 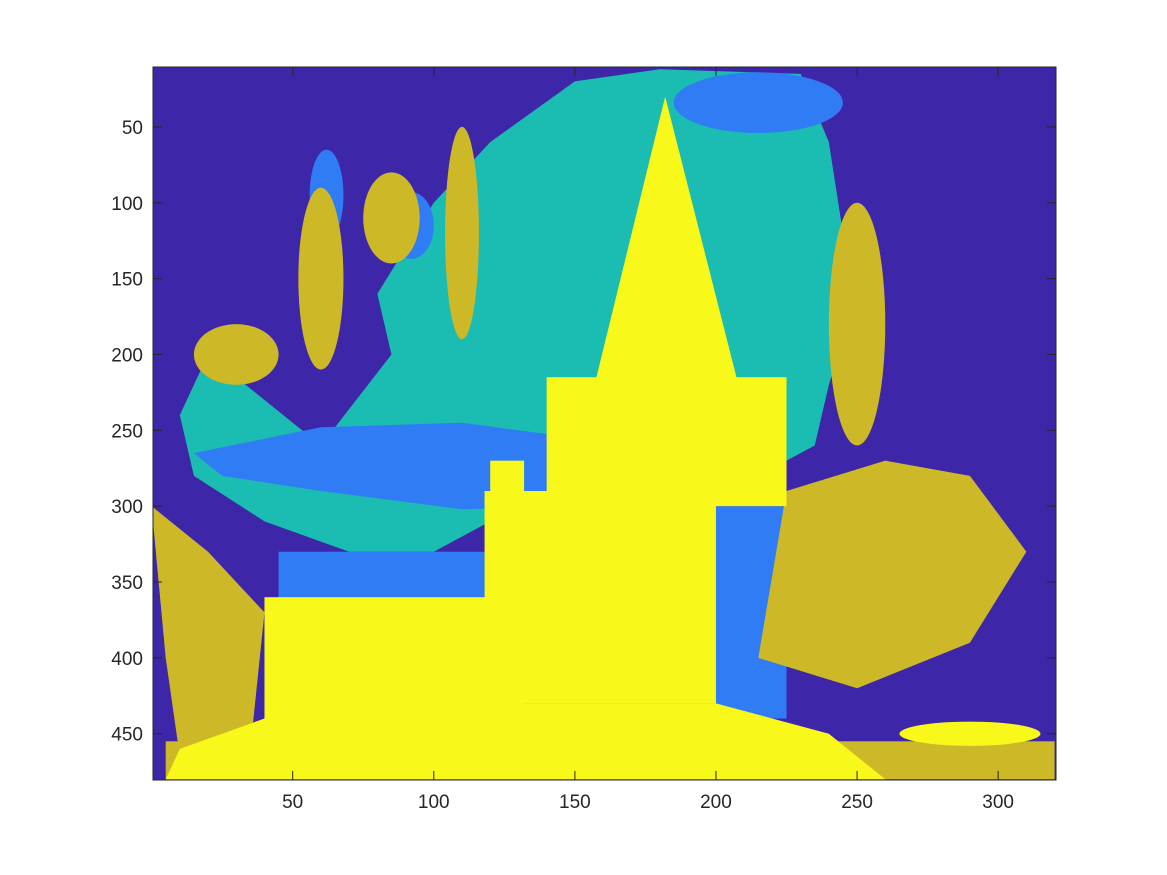 What do you see at coordinates (716, 802) in the screenshot?
I see `x-tick-label: 200` at bounding box center [716, 802].